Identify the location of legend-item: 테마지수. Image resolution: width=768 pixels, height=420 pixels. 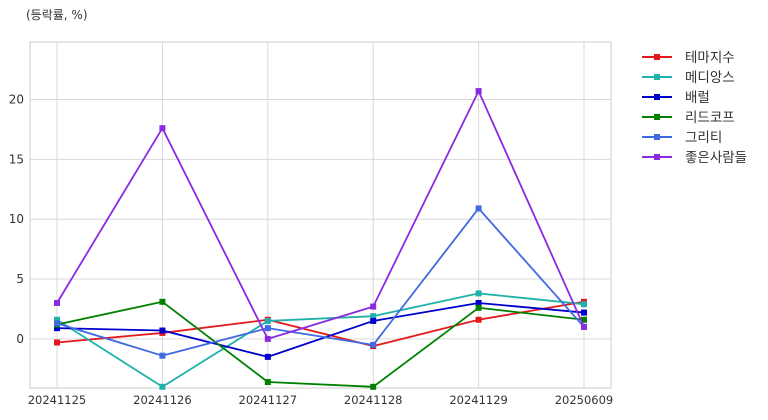
(688, 58).